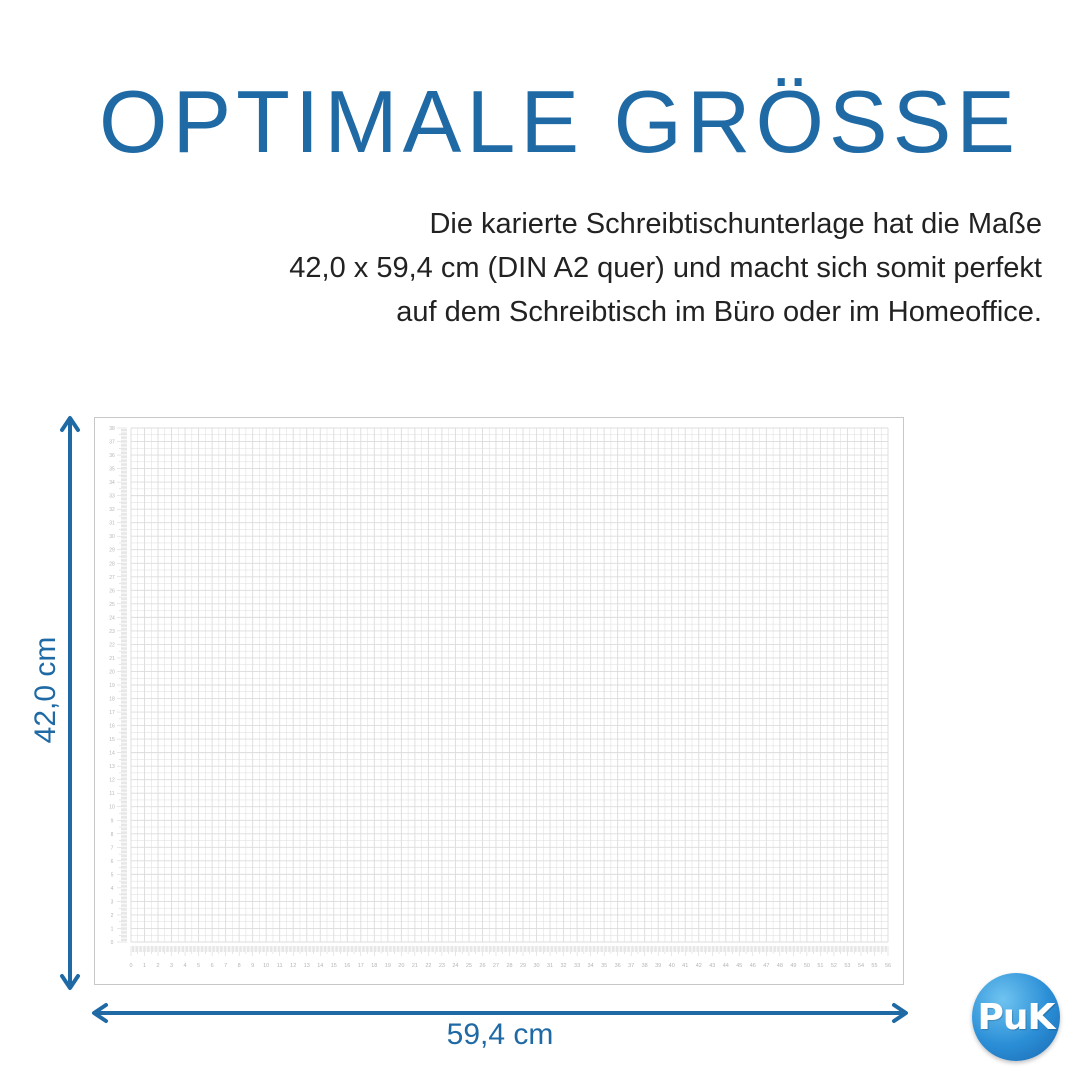 This screenshot has width=1080, height=1080. I want to click on y-tick-label: 19, so click(112, 686).